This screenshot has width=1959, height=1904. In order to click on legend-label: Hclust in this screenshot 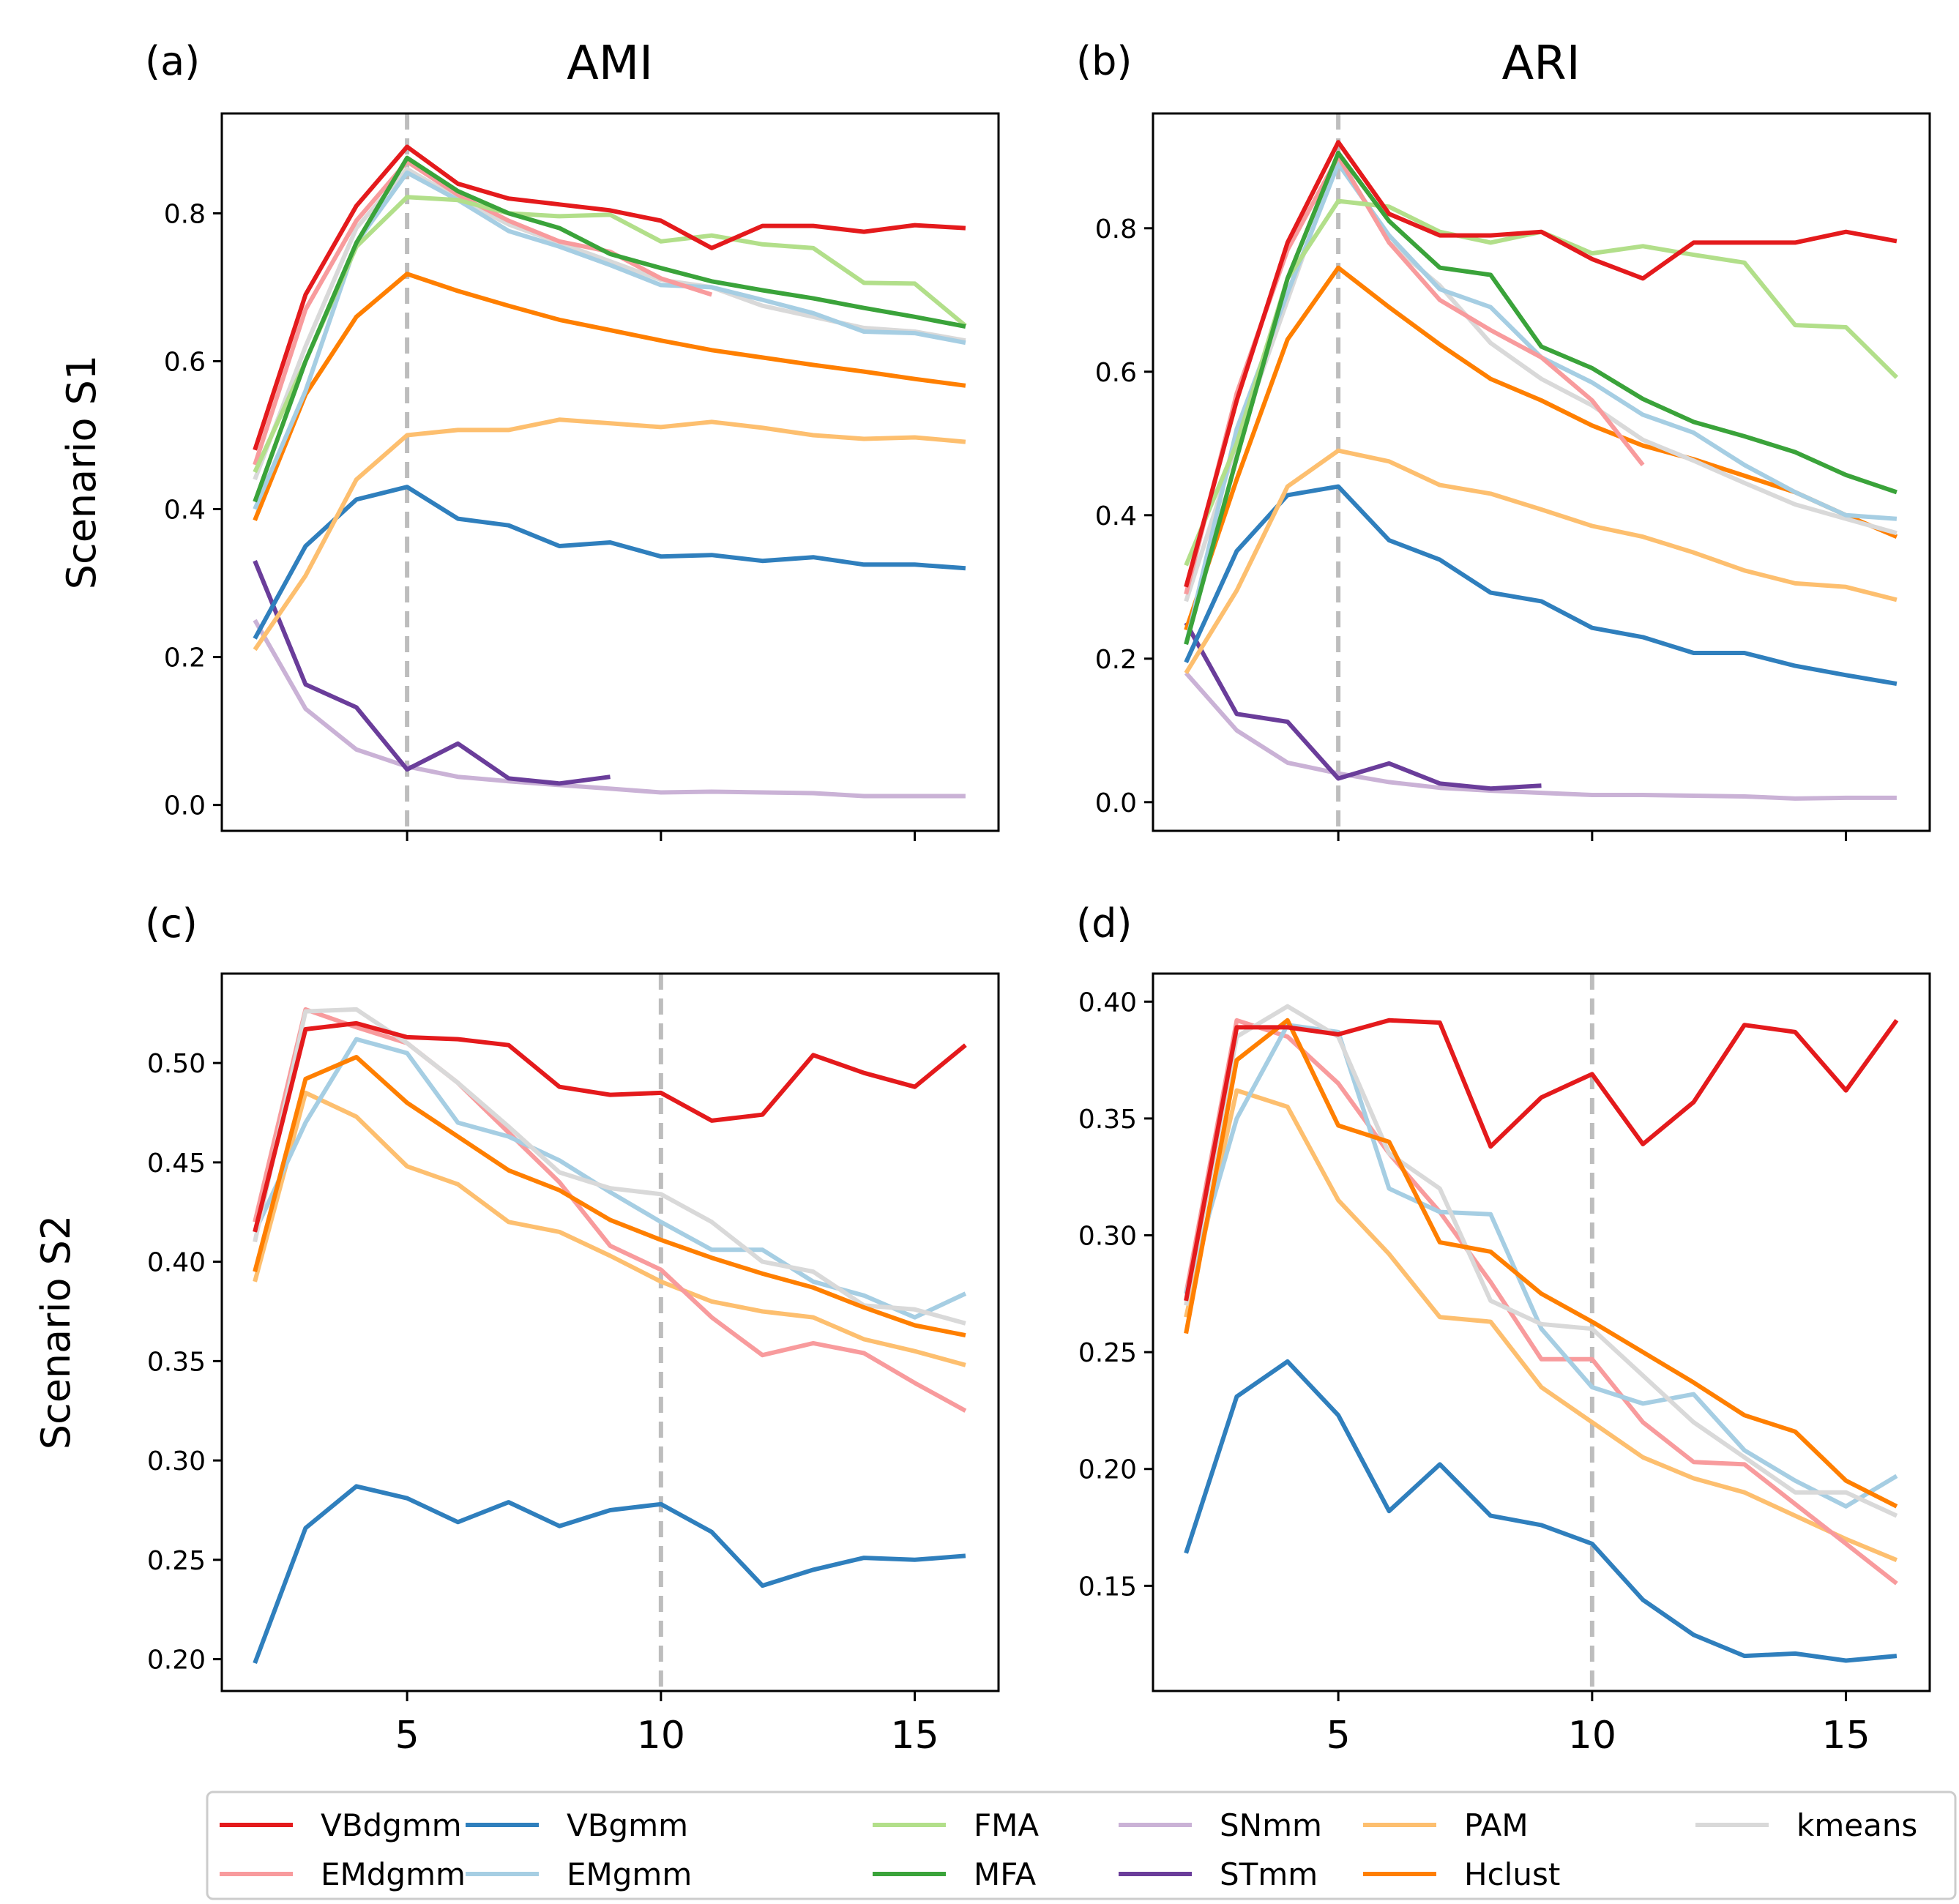, I will do `click(1512, 1874)`.